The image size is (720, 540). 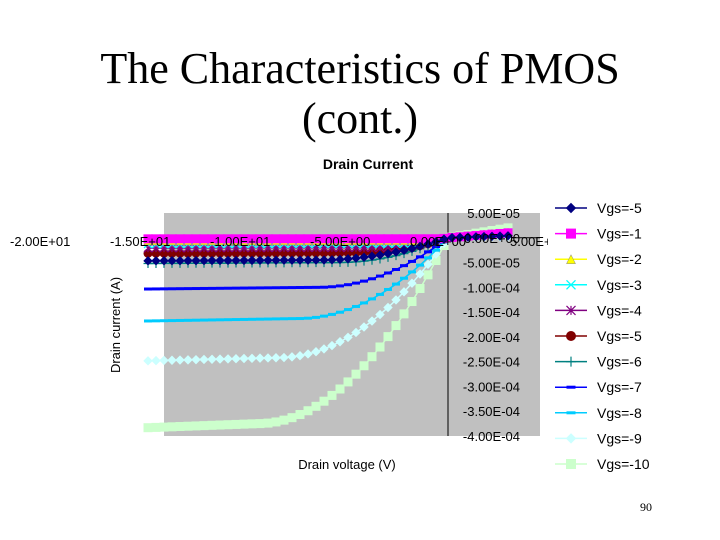 What do you see at coordinates (491, 386) in the screenshot?
I see `y-tick-label: -3.00E-04` at bounding box center [491, 386].